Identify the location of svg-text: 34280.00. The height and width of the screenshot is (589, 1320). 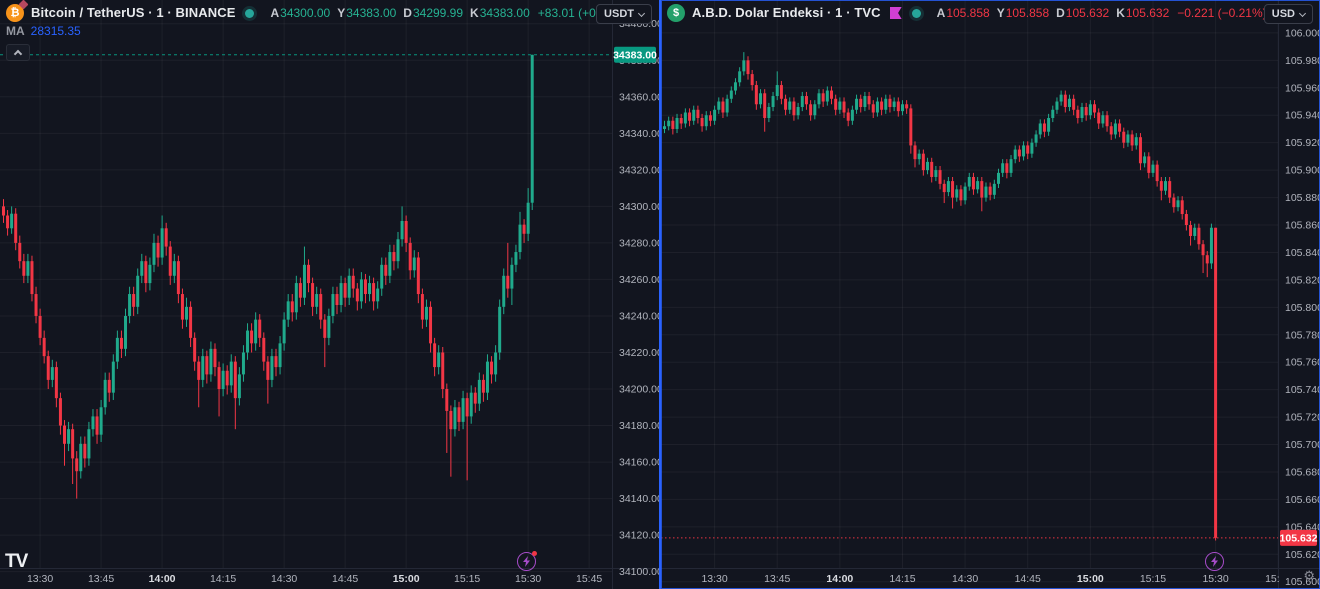
(639, 243).